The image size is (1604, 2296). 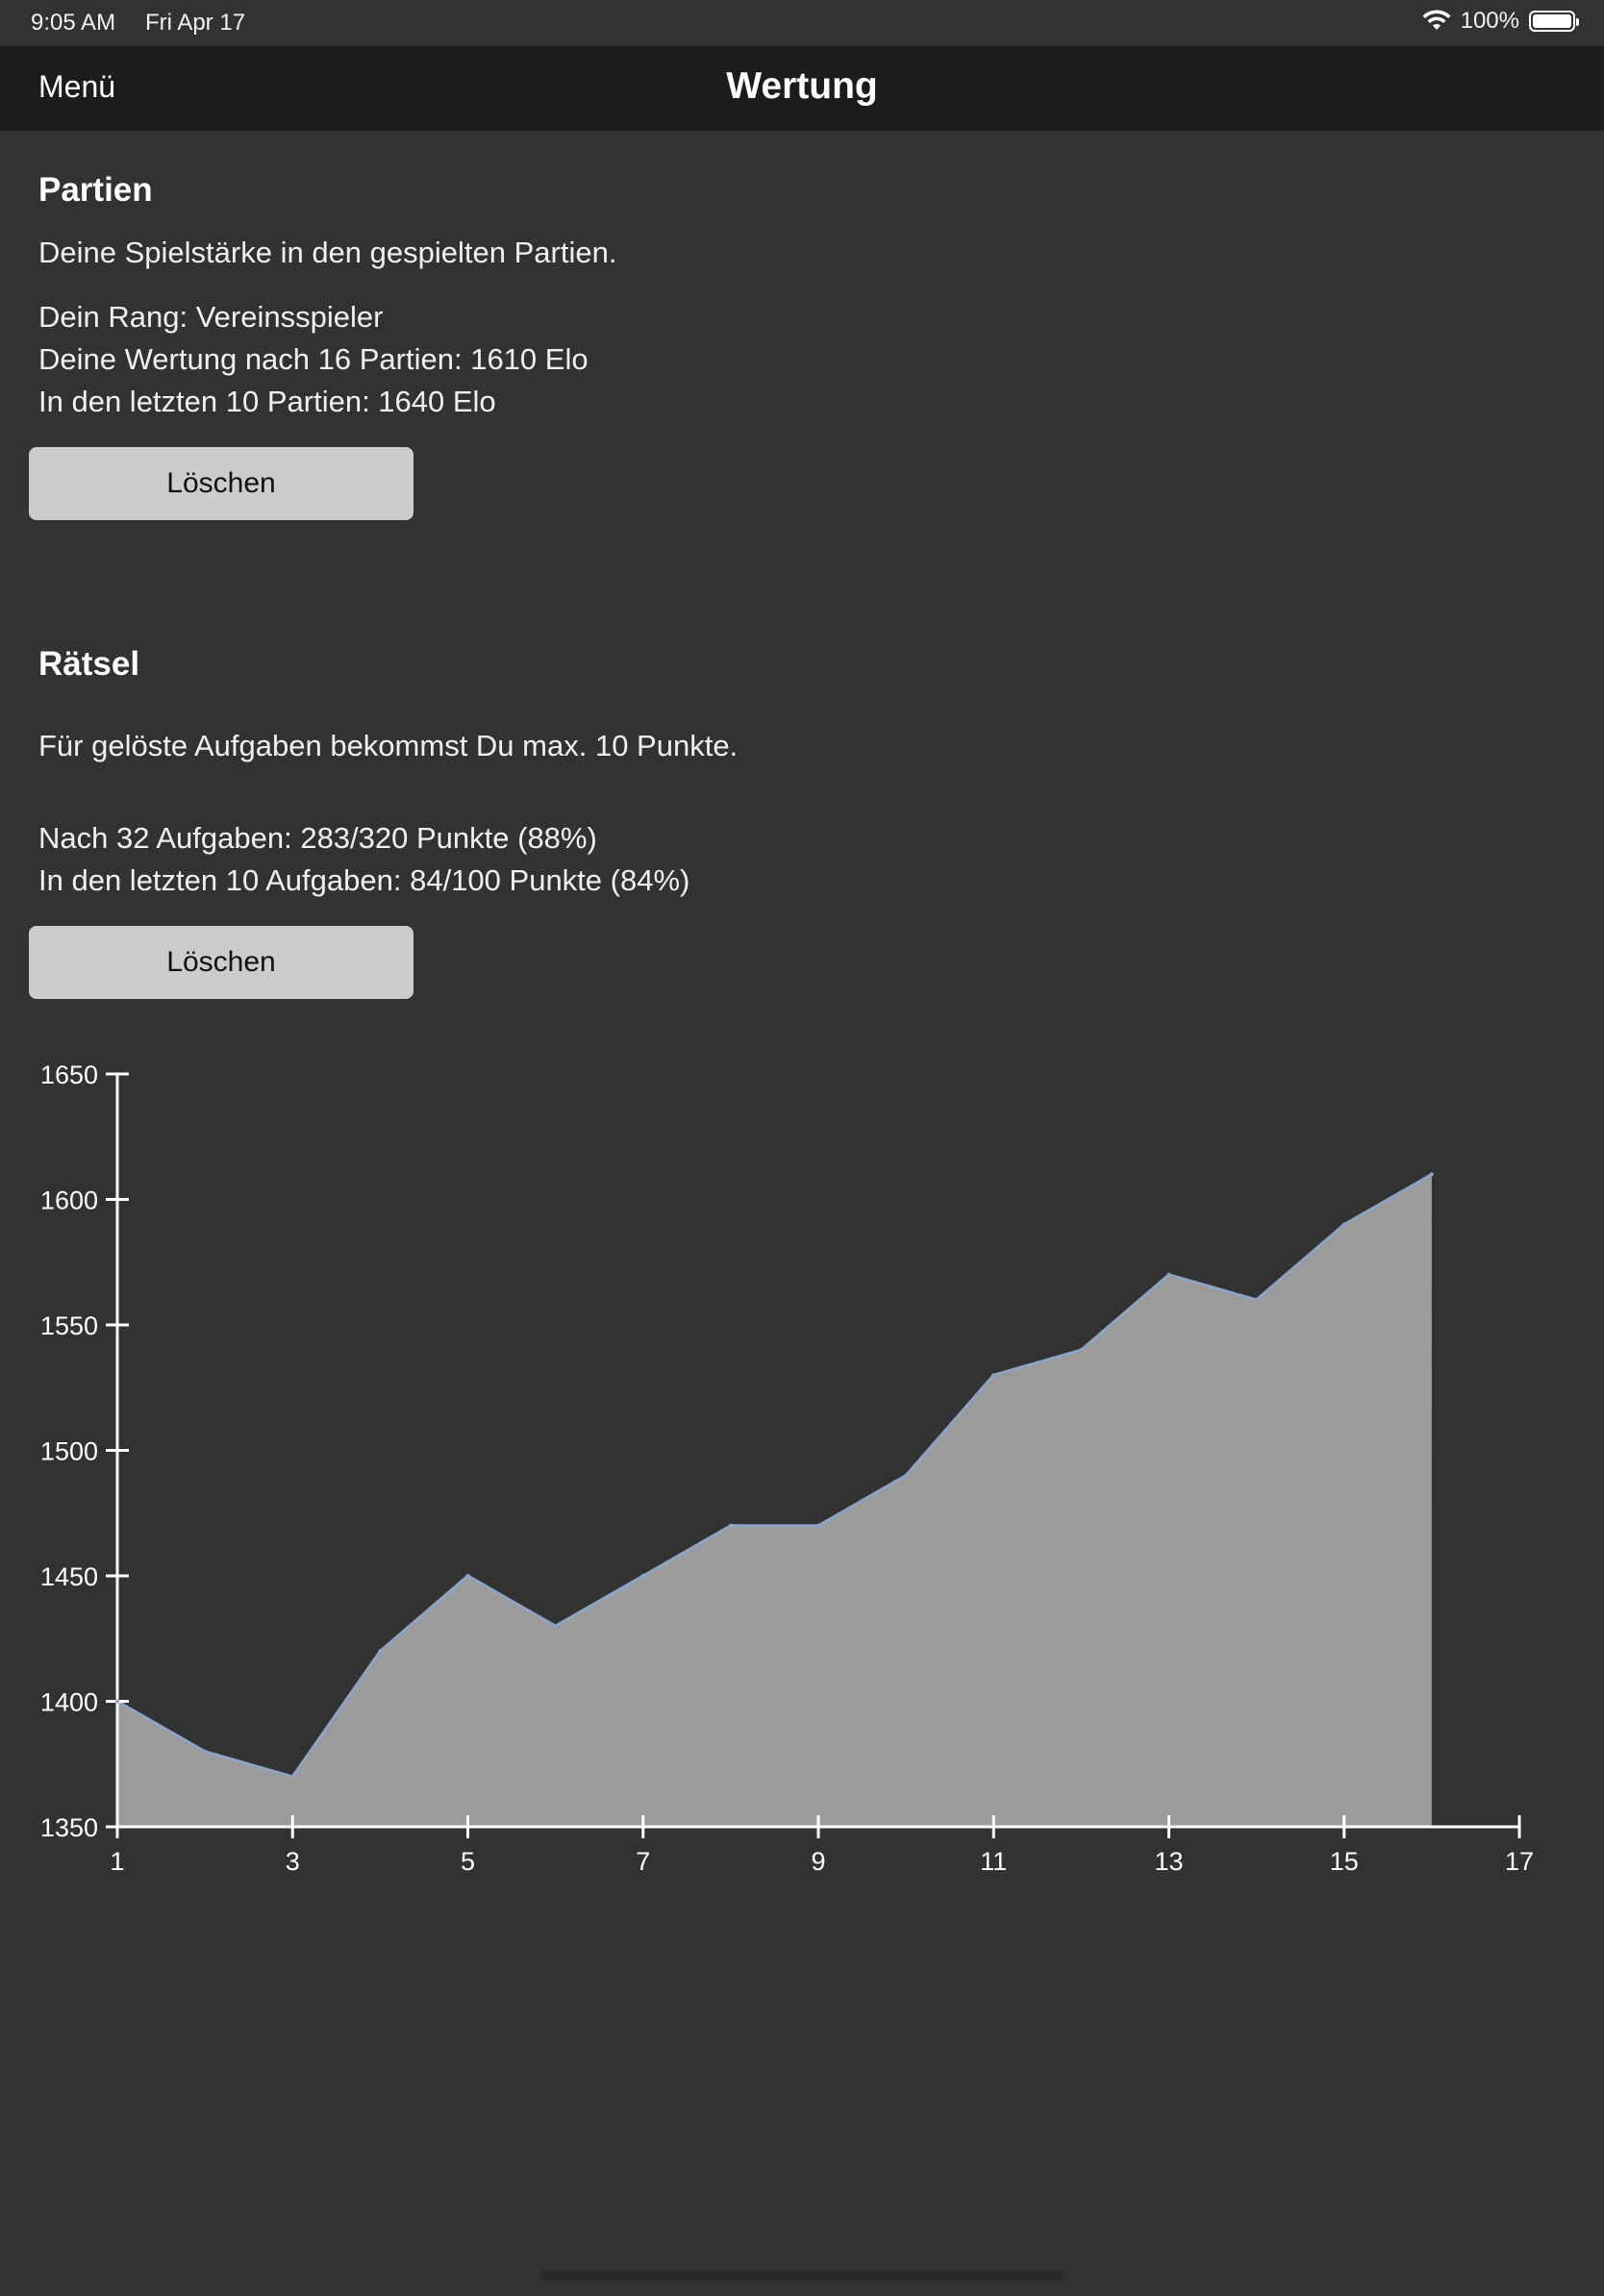 What do you see at coordinates (195, 23) in the screenshot?
I see `status-date: Fri Apr 17` at bounding box center [195, 23].